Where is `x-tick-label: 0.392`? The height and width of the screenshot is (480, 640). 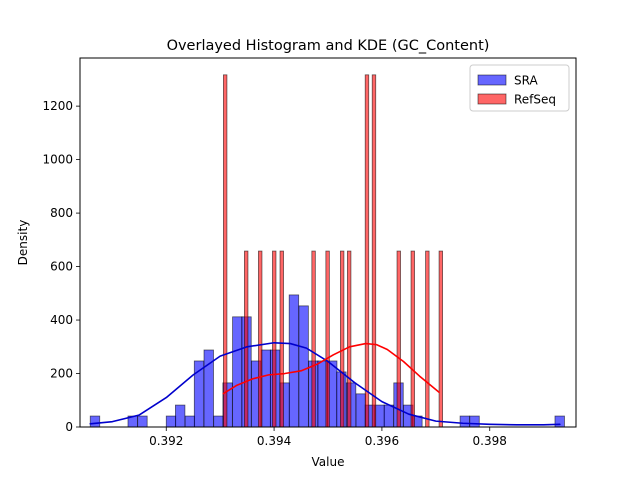
x-tick-label: 0.392 is located at coordinates (166, 441).